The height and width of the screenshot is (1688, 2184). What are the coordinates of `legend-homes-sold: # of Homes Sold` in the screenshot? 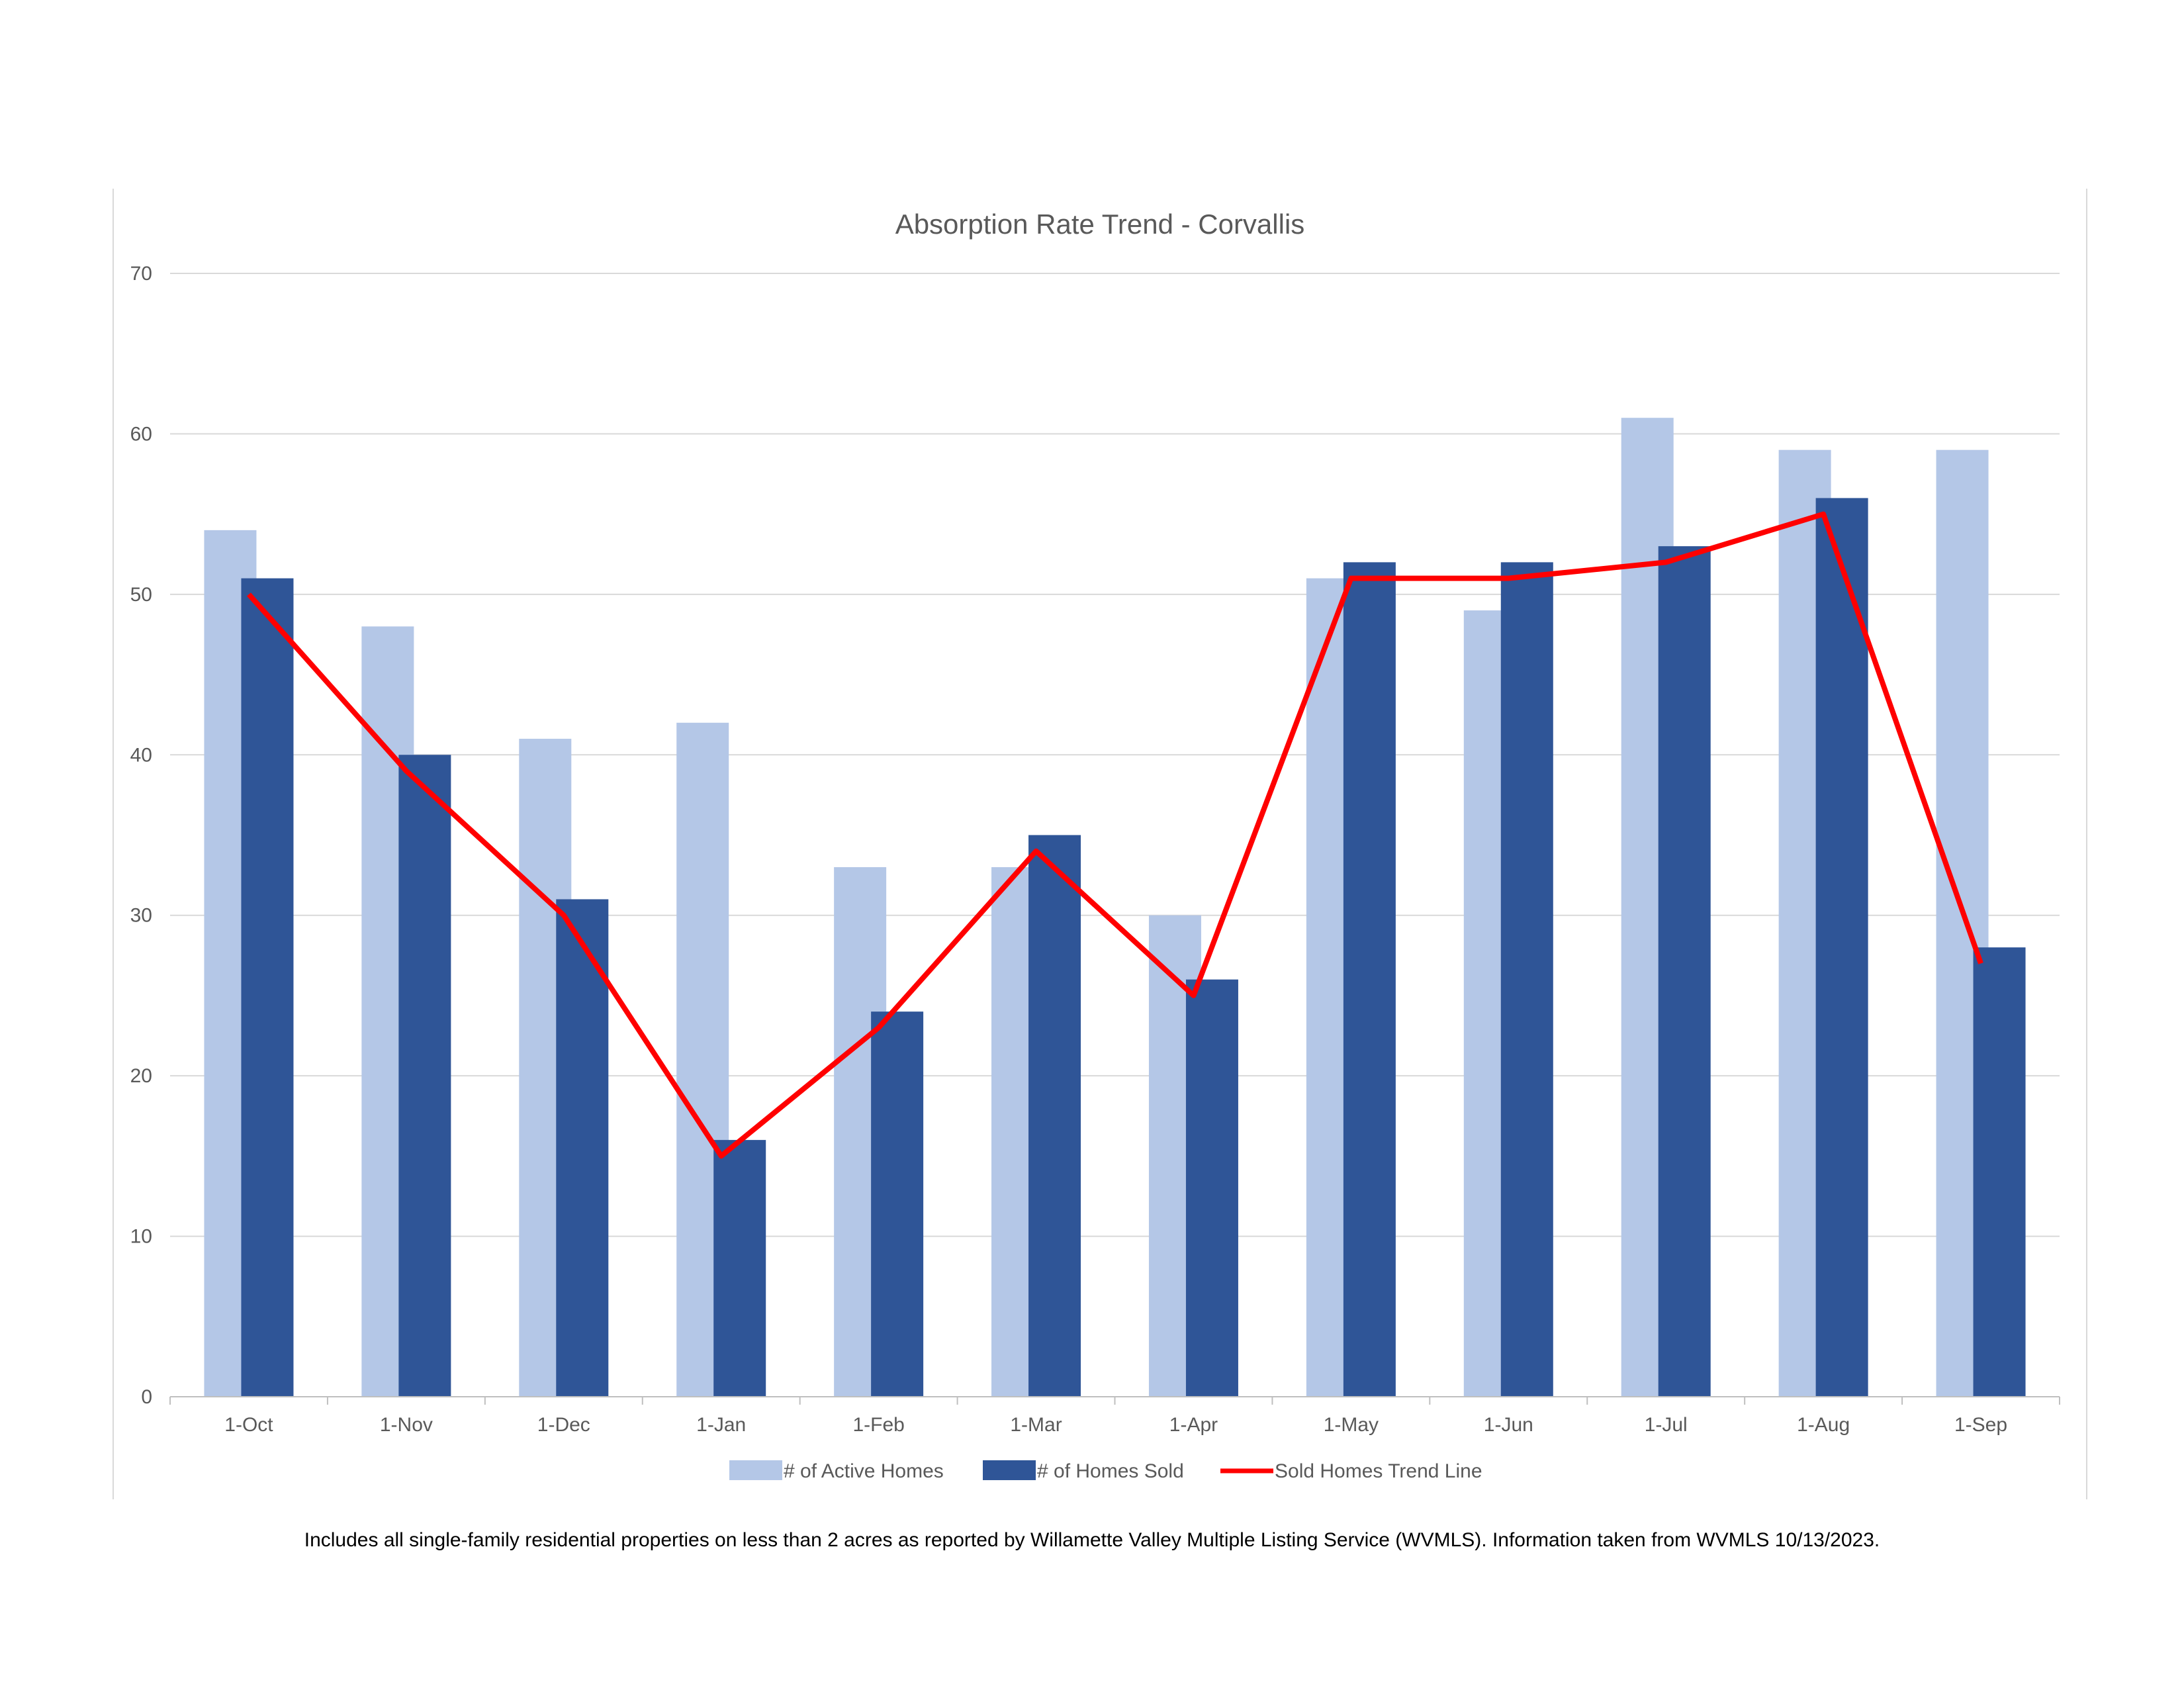 It's located at (1083, 1471).